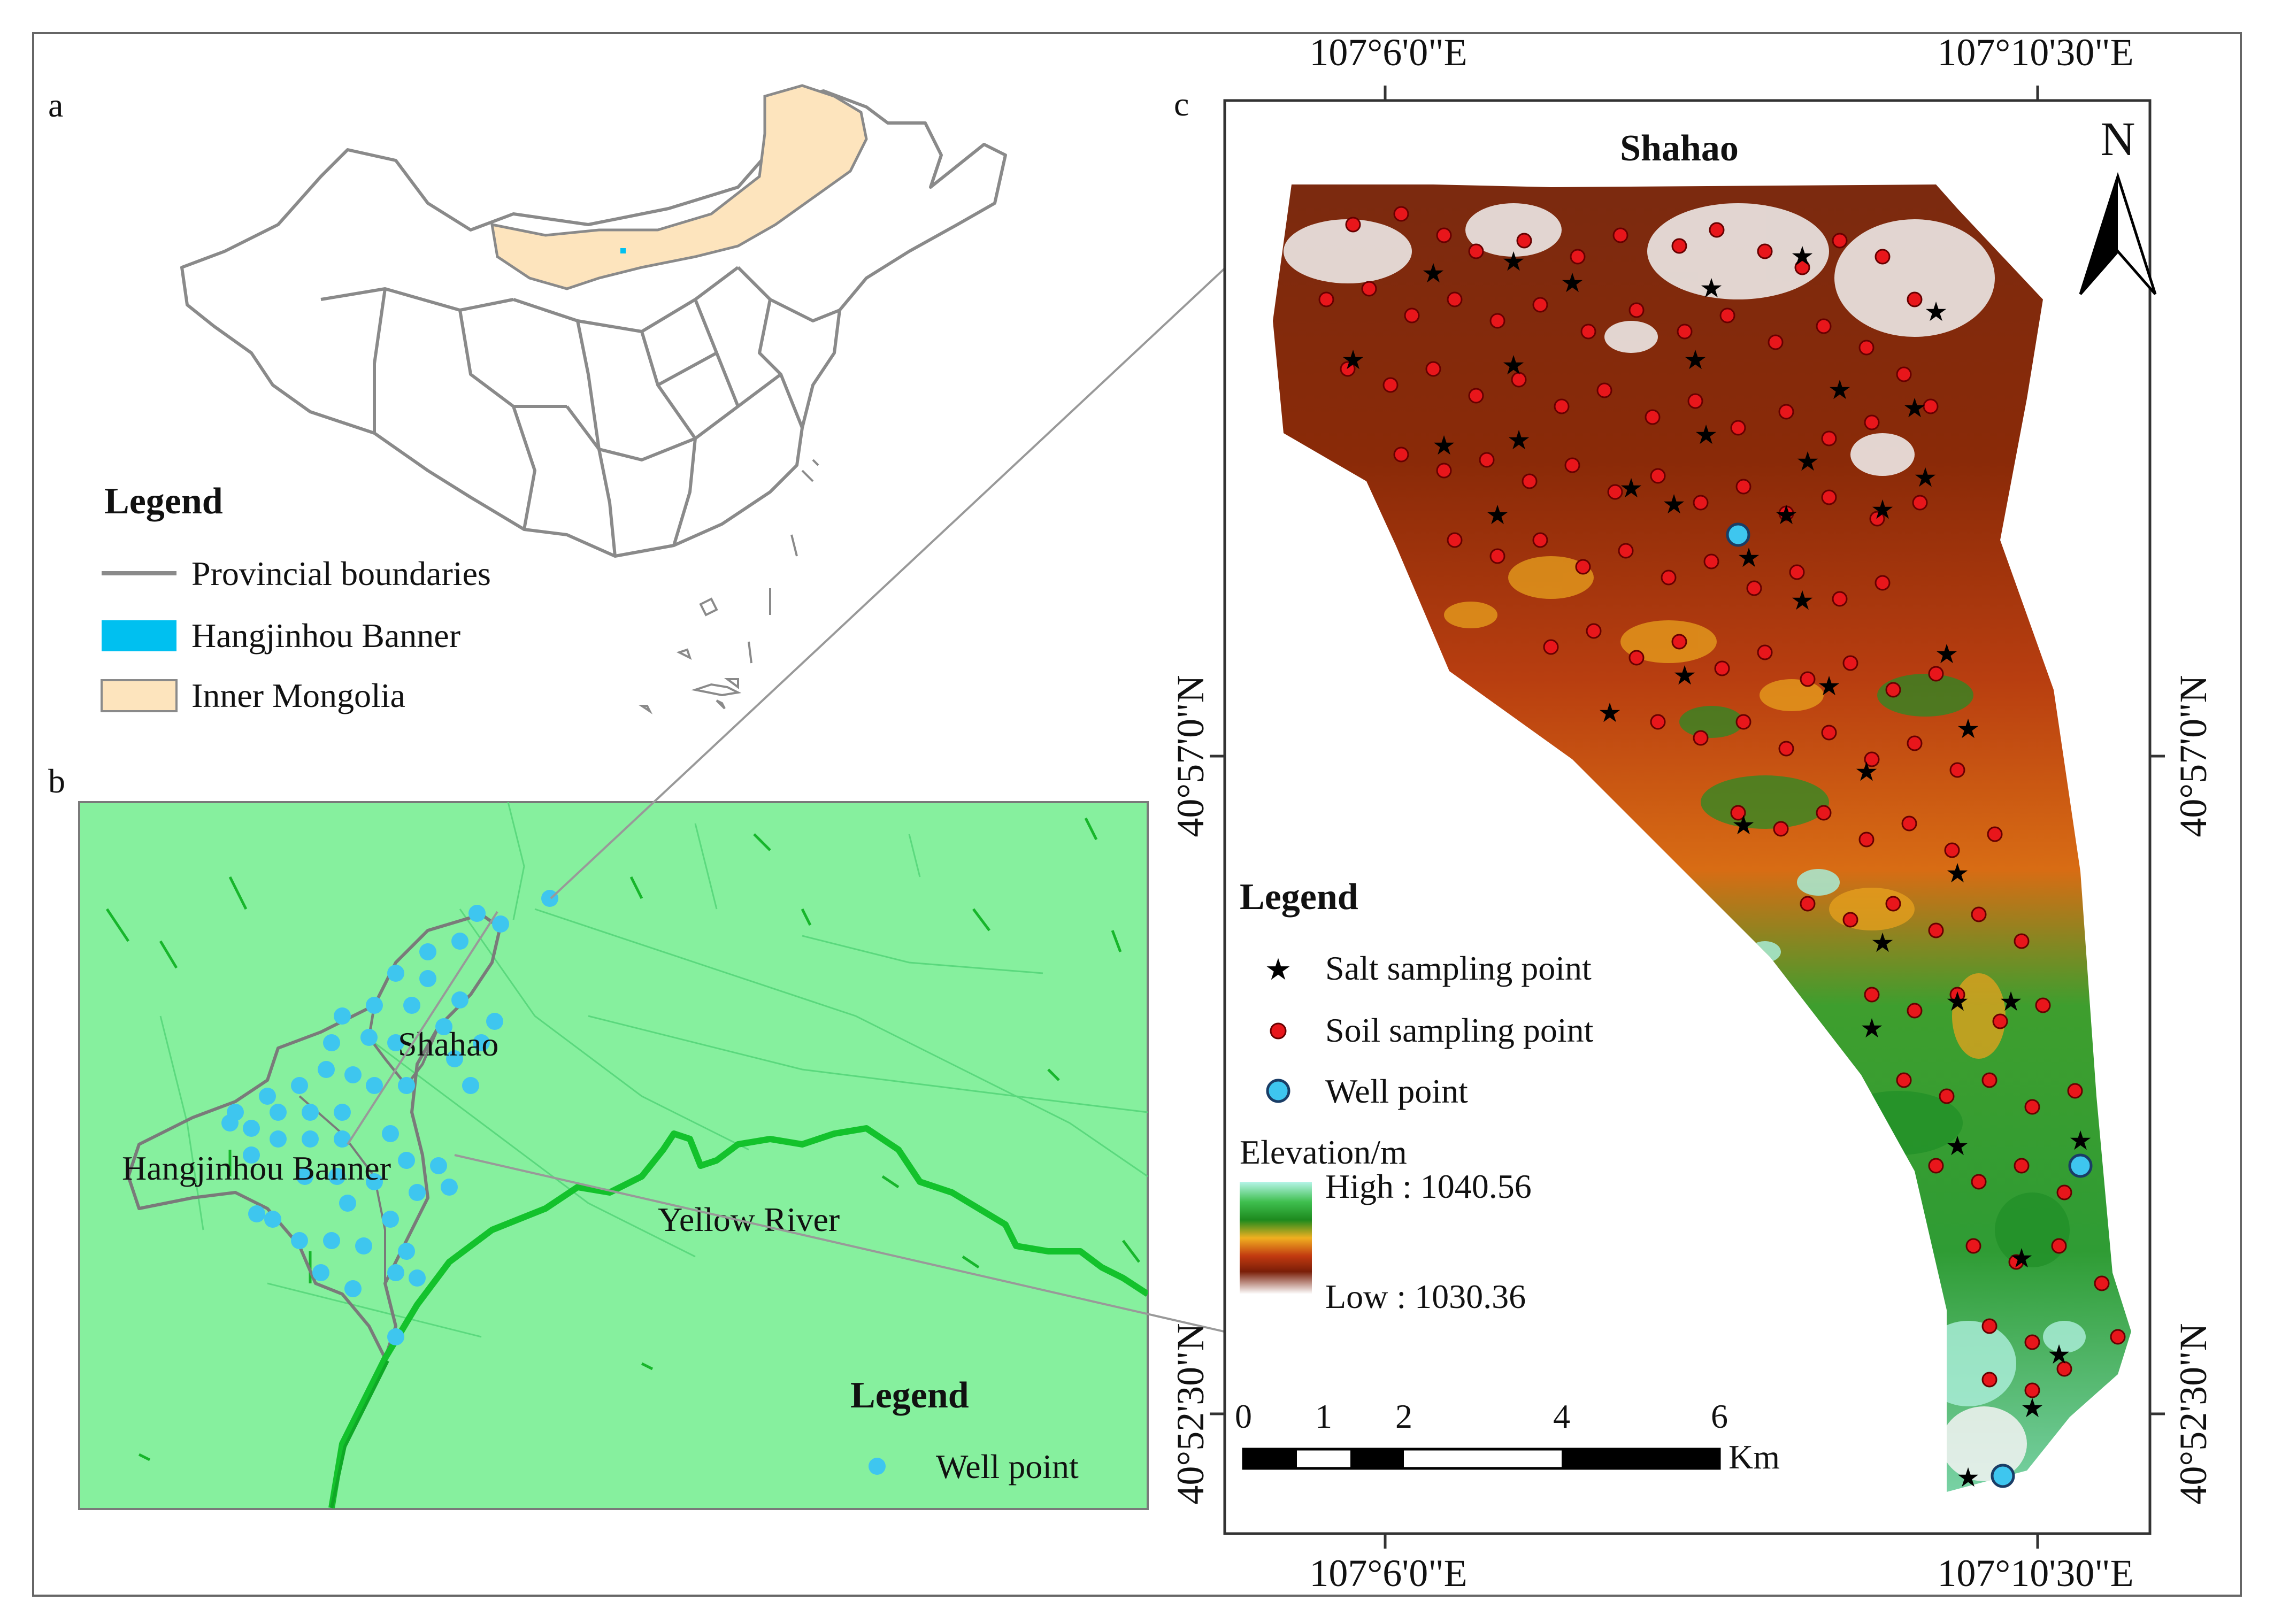  Describe the element at coordinates (749, 1219) in the screenshot. I see `label-yellow-river: Yellow River` at that location.